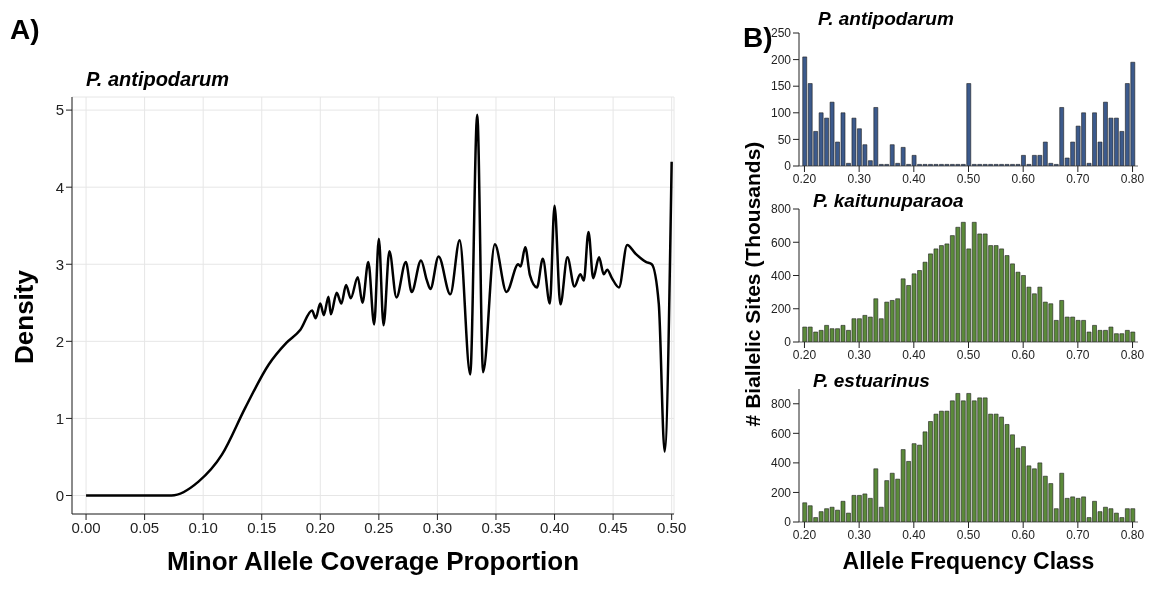 The image size is (1151, 596). I want to click on y-tick-label: 5, so click(59, 110).